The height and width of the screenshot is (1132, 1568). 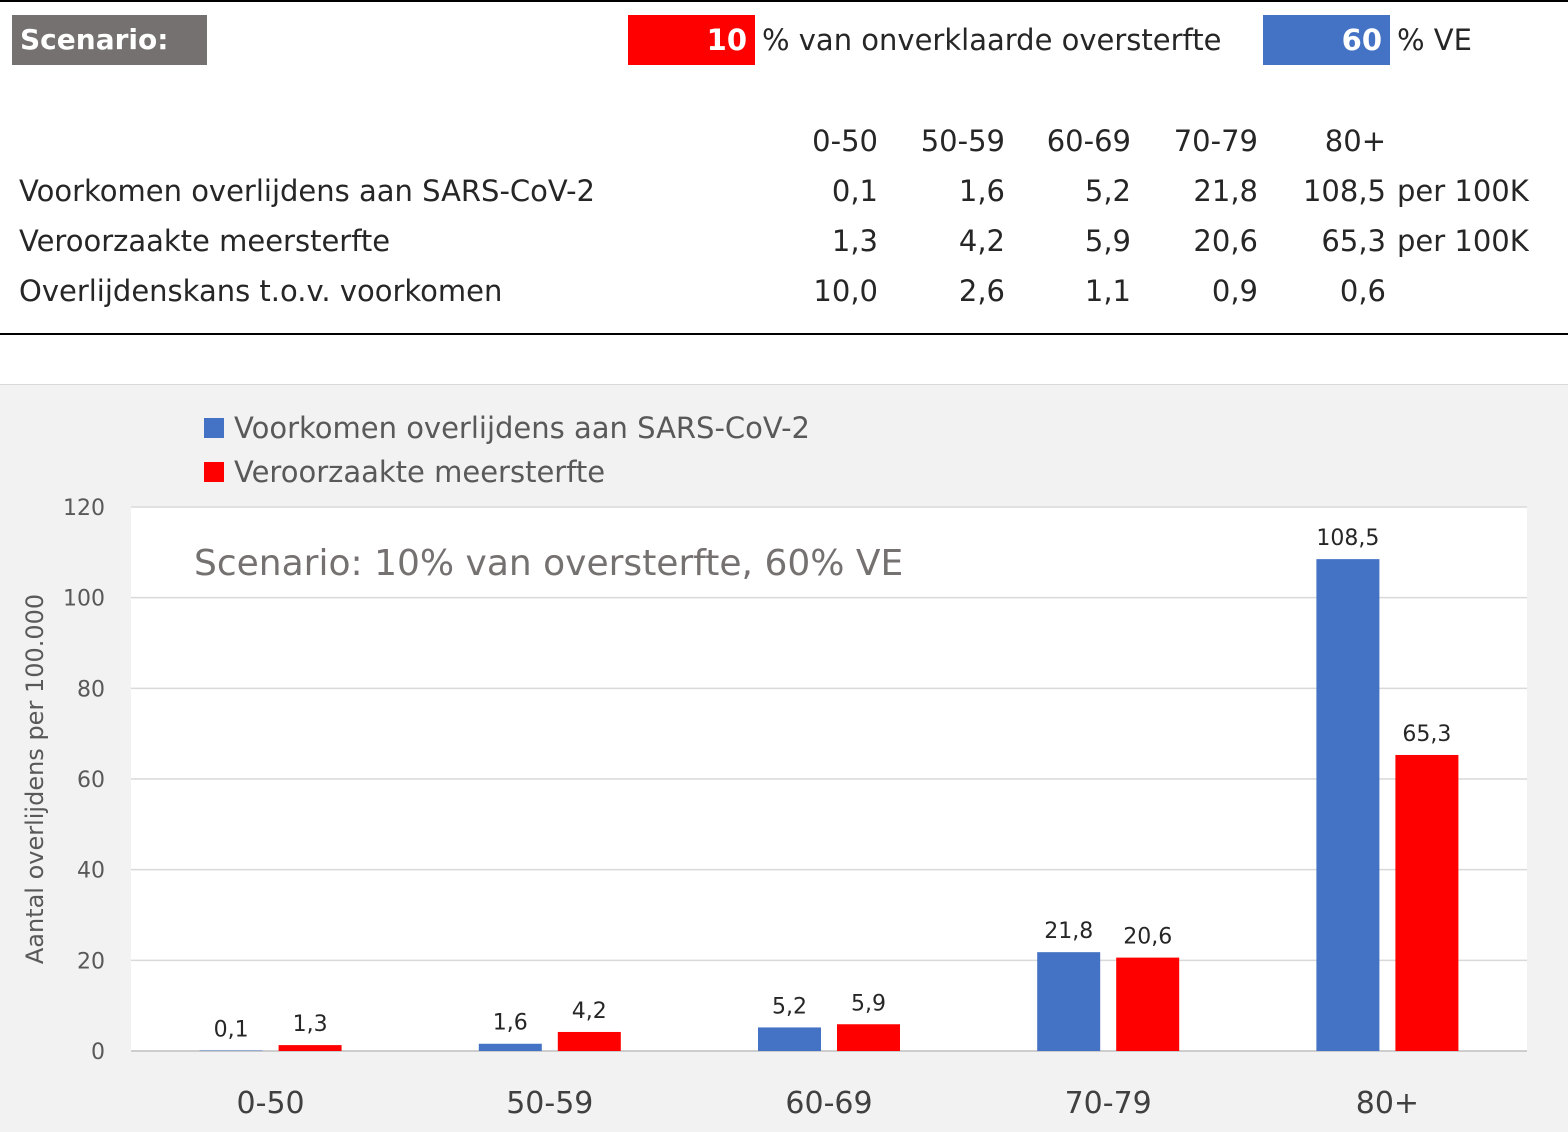 I want to click on table-cell: 1,1, so click(x=1107, y=291).